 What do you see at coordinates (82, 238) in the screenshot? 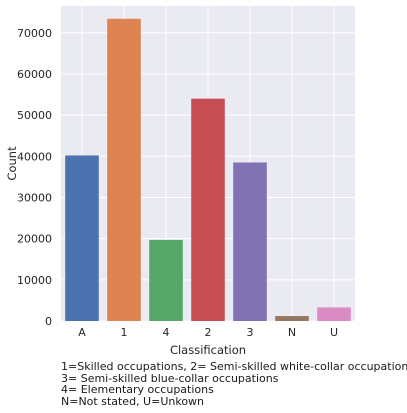
I see `bar-A` at bounding box center [82, 238].